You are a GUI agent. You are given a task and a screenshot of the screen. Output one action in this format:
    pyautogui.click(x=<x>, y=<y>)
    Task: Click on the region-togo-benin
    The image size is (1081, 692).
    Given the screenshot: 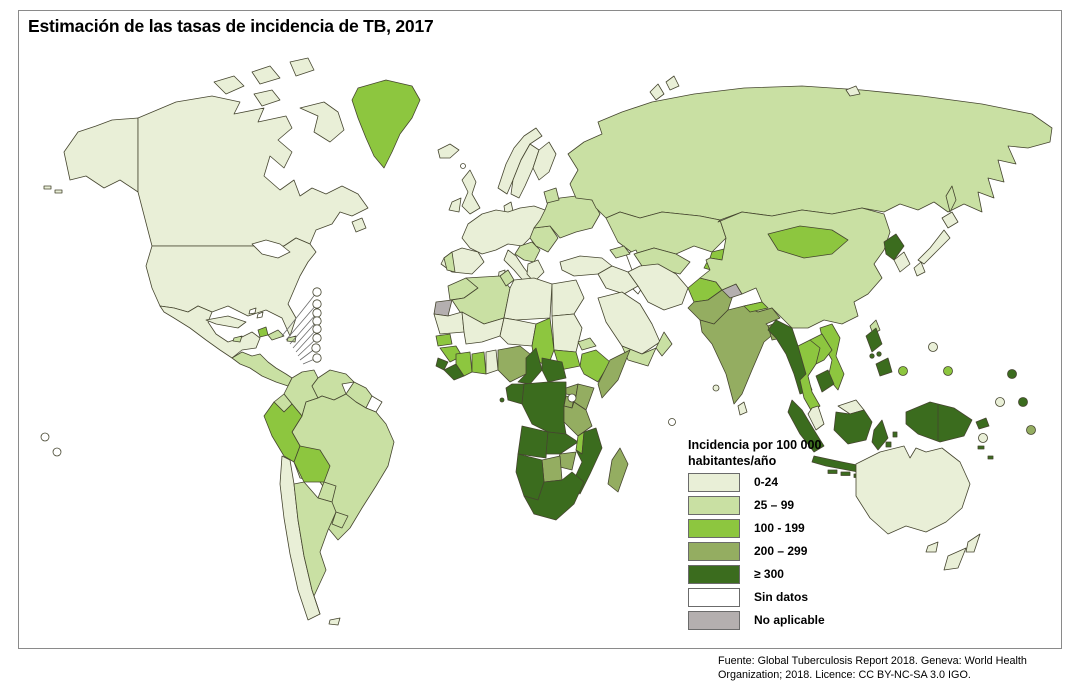 What is the action you would take?
    pyautogui.click(x=492, y=362)
    